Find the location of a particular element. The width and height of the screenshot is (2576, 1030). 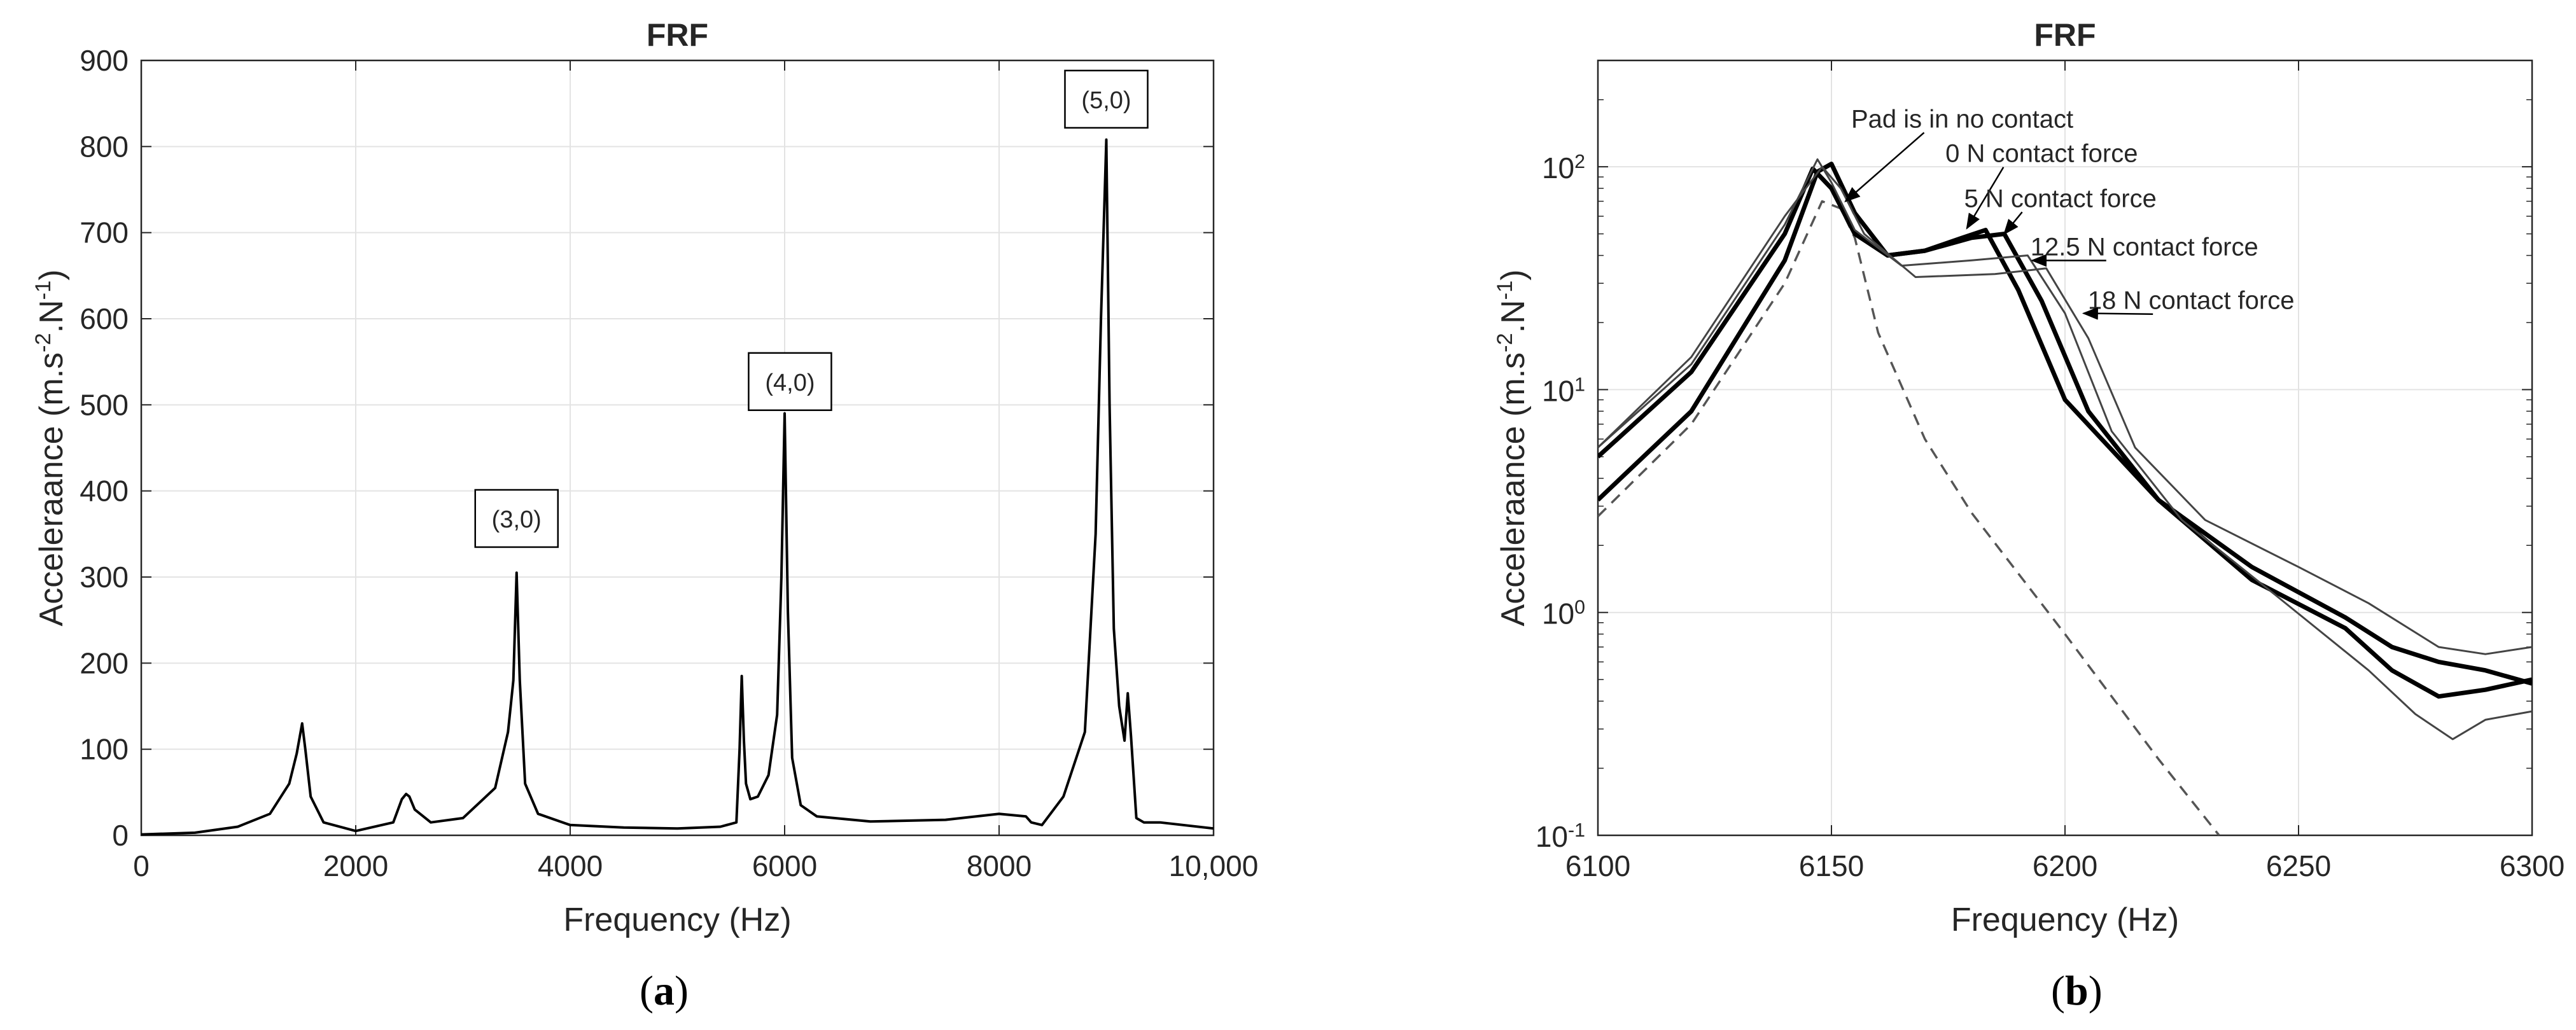

y-tick-label-a: 700 is located at coordinates (104, 232).